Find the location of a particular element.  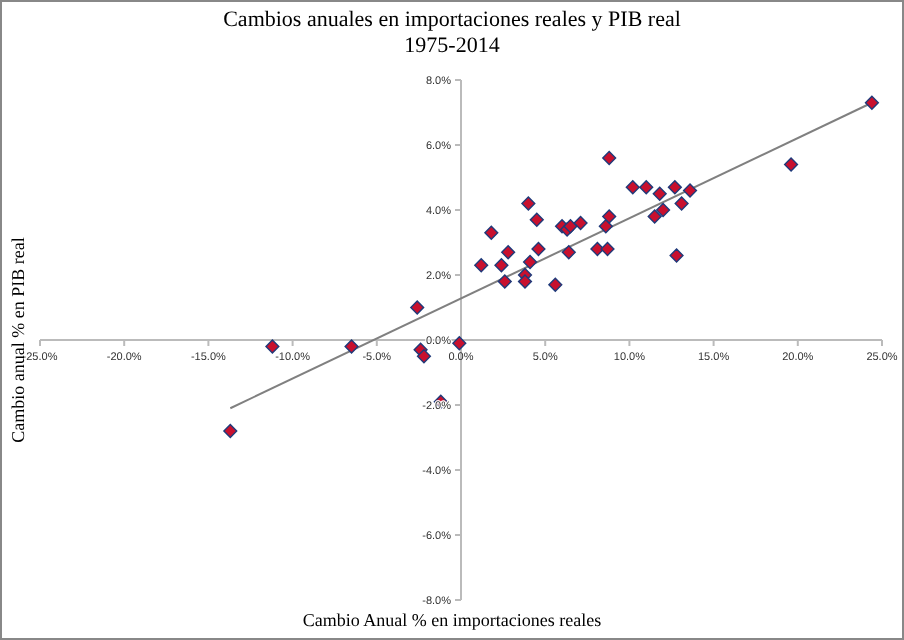

chart-title: Cambios anuales en importaciones reales y PIB real is located at coordinates (452, 20).